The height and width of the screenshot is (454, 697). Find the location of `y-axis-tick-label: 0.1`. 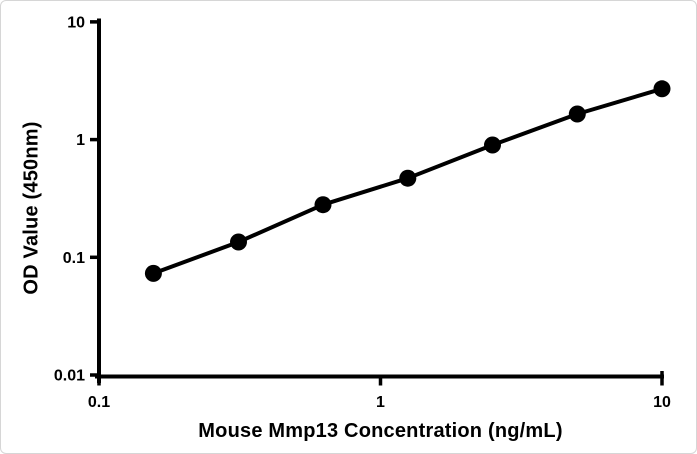

y-axis-tick-label: 0.1 is located at coordinates (74, 258).